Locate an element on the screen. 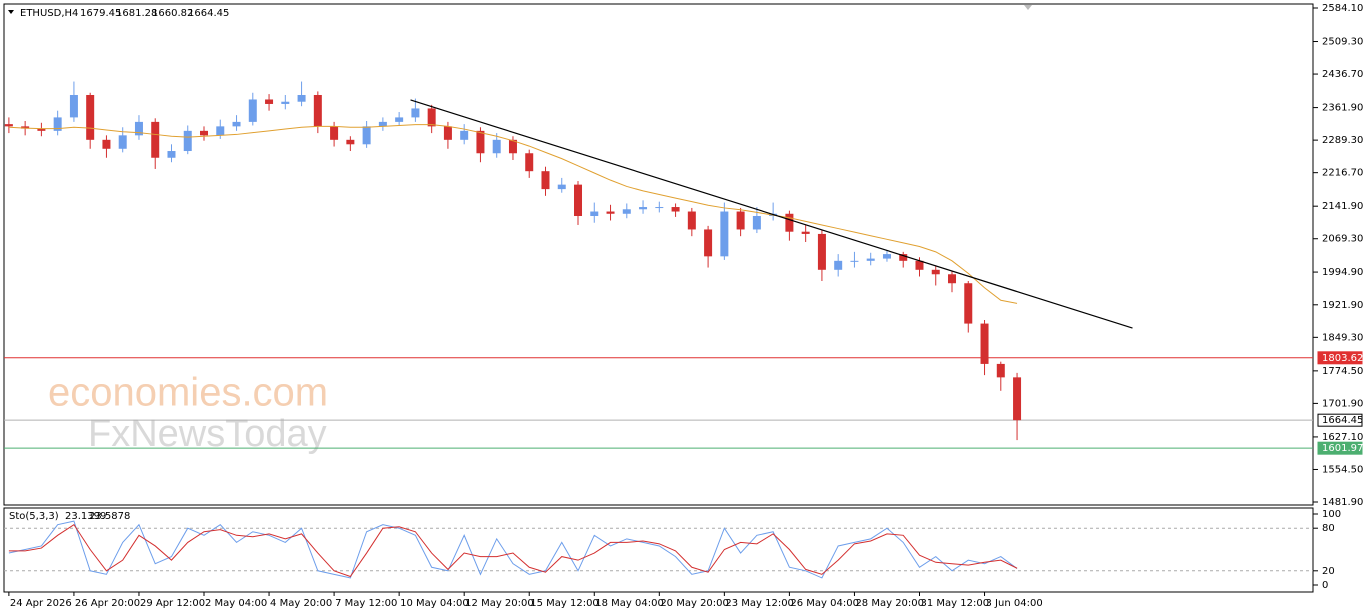 This screenshot has width=1366, height=615. y-tick-label: 80 is located at coordinates (1328, 528).